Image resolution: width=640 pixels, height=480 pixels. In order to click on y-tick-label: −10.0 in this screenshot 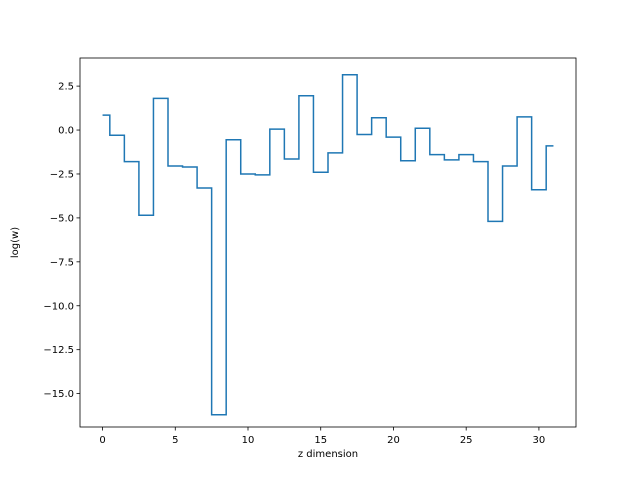, I will do `click(58, 306)`.